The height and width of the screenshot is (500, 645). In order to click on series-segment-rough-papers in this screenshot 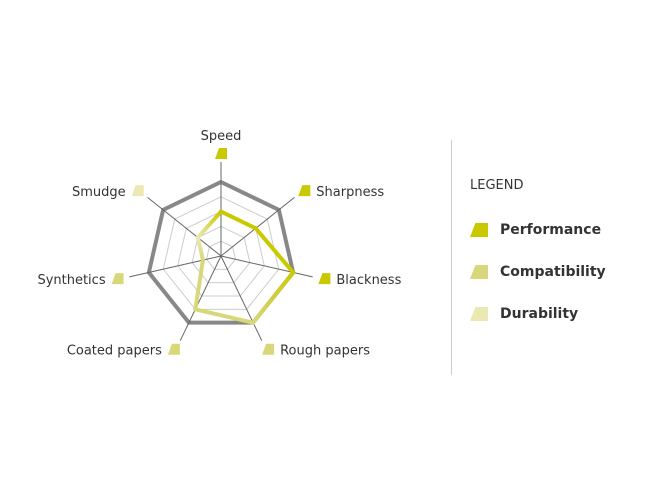, I will do `click(224, 316)`.